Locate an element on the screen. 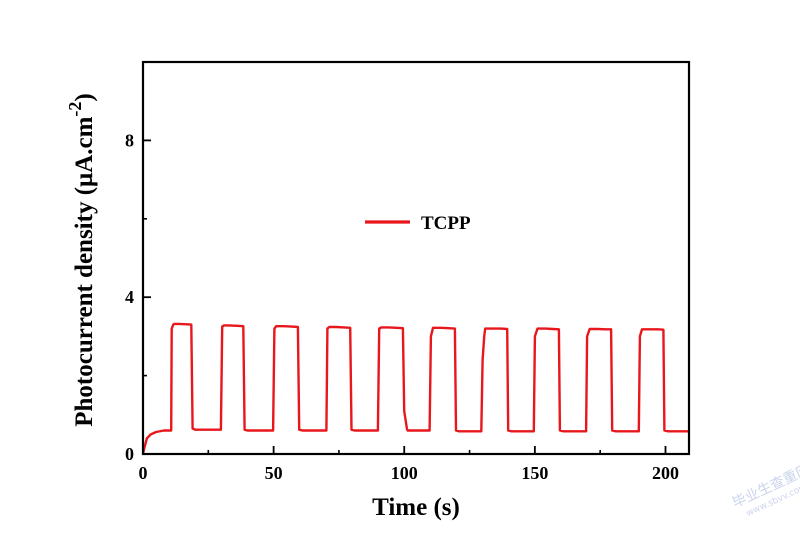 The width and height of the screenshot is (800, 543). x-tick-label: 150 is located at coordinates (534, 473).